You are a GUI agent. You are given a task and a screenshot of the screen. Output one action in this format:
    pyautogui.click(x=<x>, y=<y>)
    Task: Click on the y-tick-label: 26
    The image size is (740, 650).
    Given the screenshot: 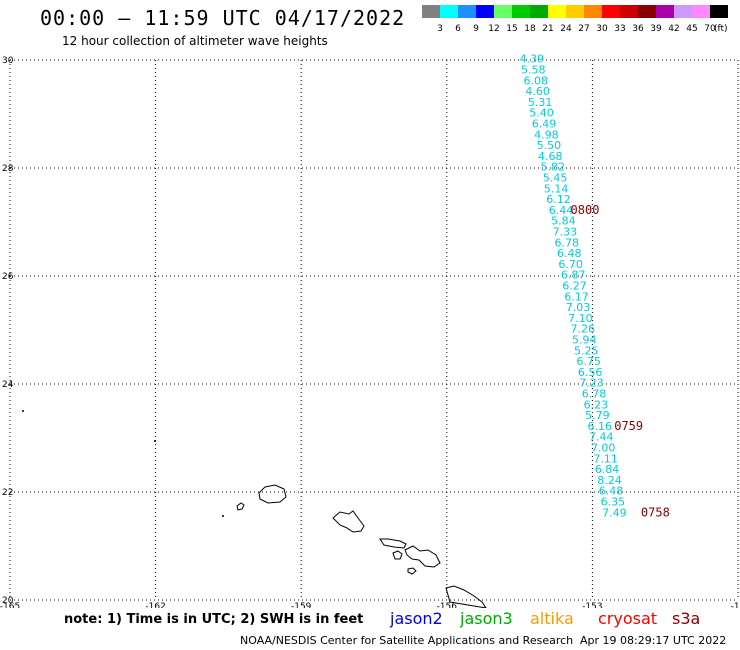 What is the action you would take?
    pyautogui.click(x=8, y=277)
    